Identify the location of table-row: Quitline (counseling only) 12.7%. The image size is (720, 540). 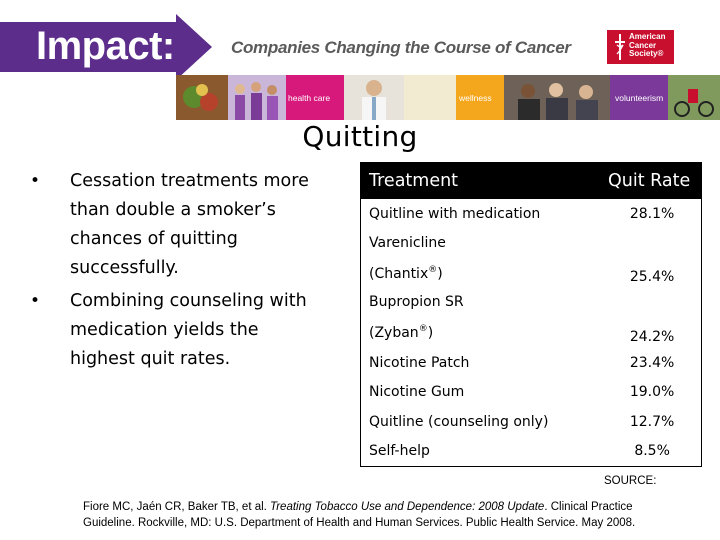
(531, 422).